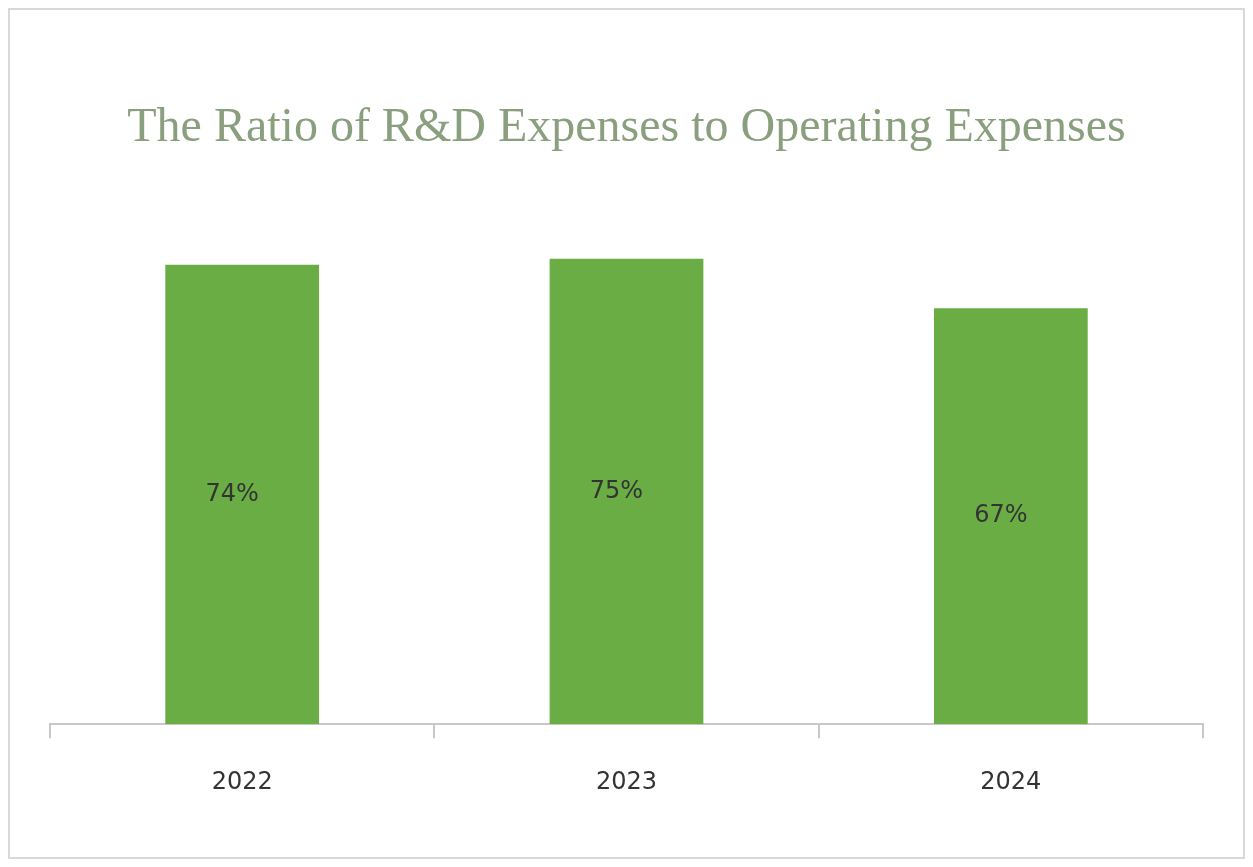 The width and height of the screenshot is (1253, 867). What do you see at coordinates (626, 125) in the screenshot?
I see `chart-title: The Ratio of R&D Expenses to Operating Expenses` at bounding box center [626, 125].